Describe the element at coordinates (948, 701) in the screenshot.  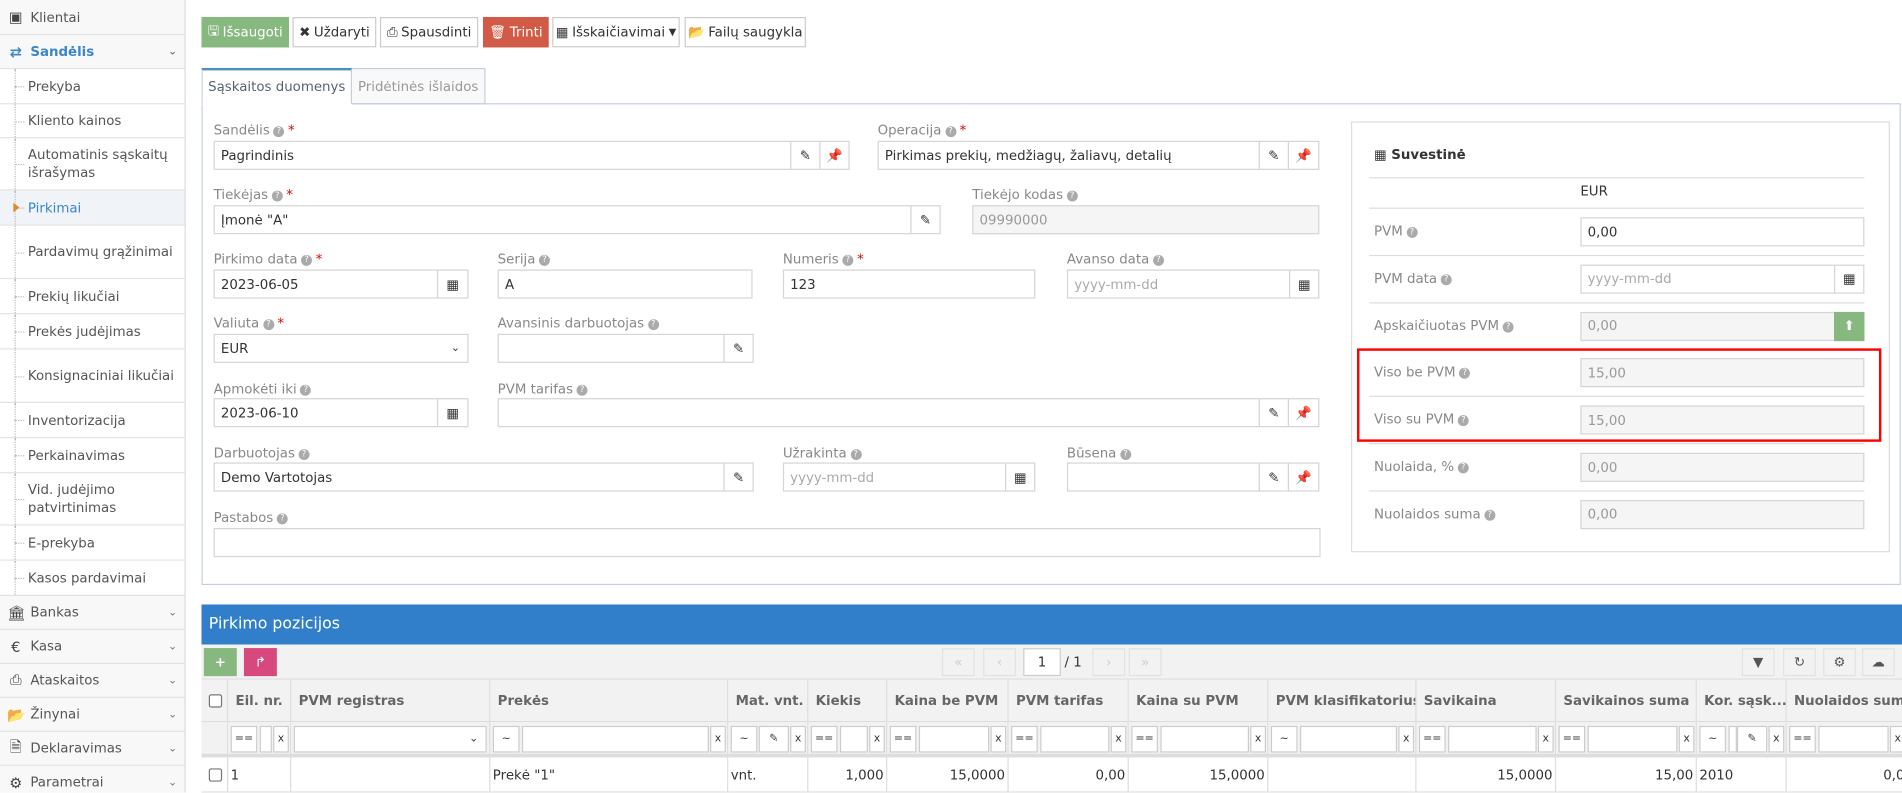
I see `column-header: Kaina be PVM` at that location.